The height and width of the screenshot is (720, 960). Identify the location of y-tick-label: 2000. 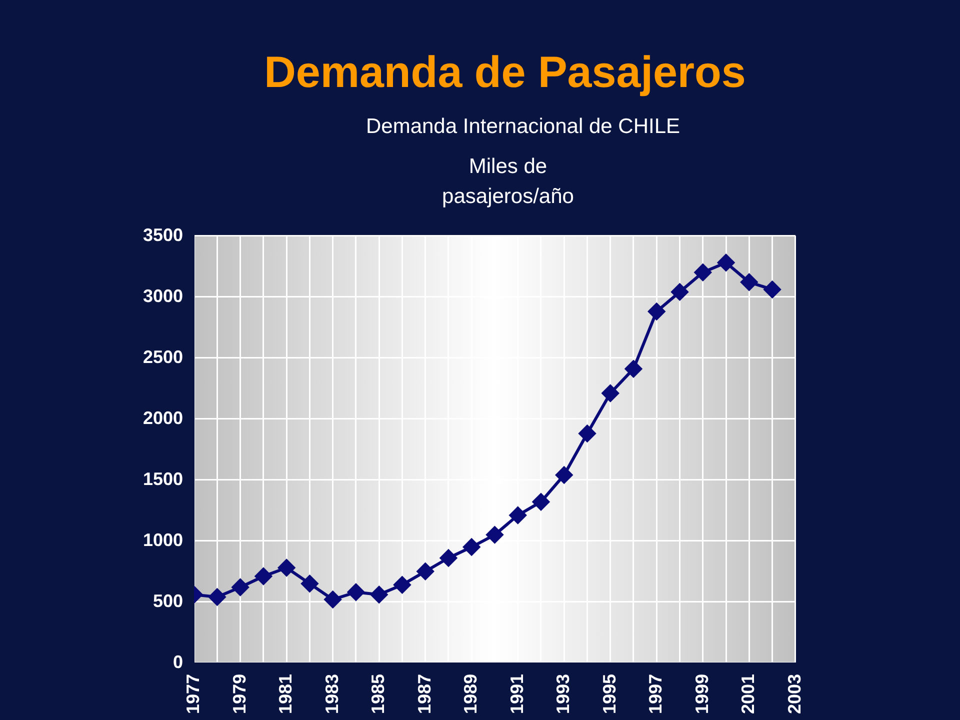
(163, 418).